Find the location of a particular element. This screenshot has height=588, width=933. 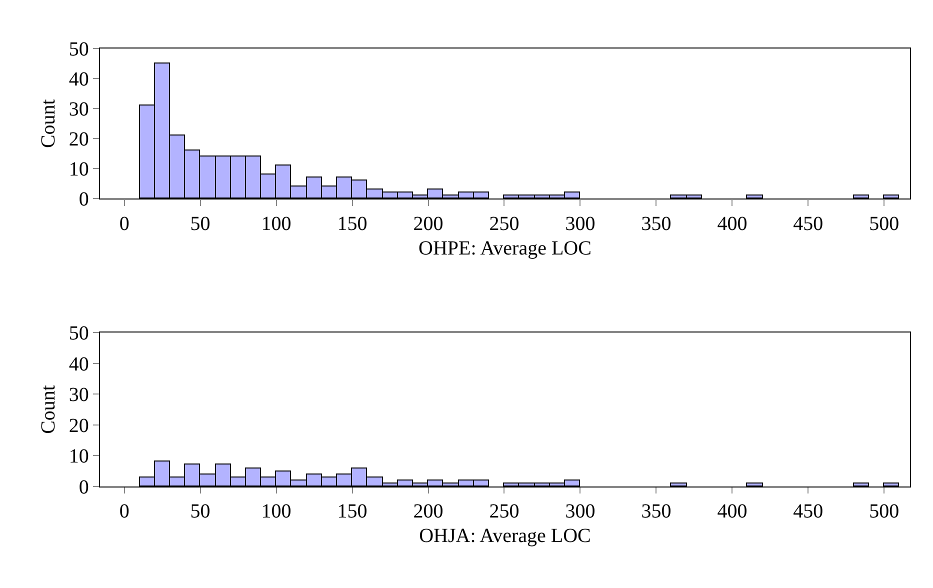

x-axis-title: OHPE: Average LOC is located at coordinates (505, 248).